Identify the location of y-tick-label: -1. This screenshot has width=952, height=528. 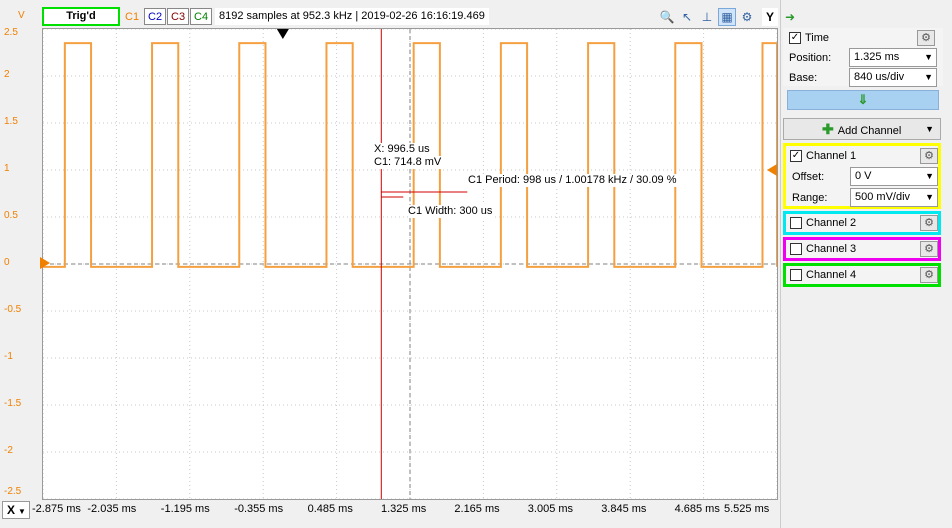
(8, 356).